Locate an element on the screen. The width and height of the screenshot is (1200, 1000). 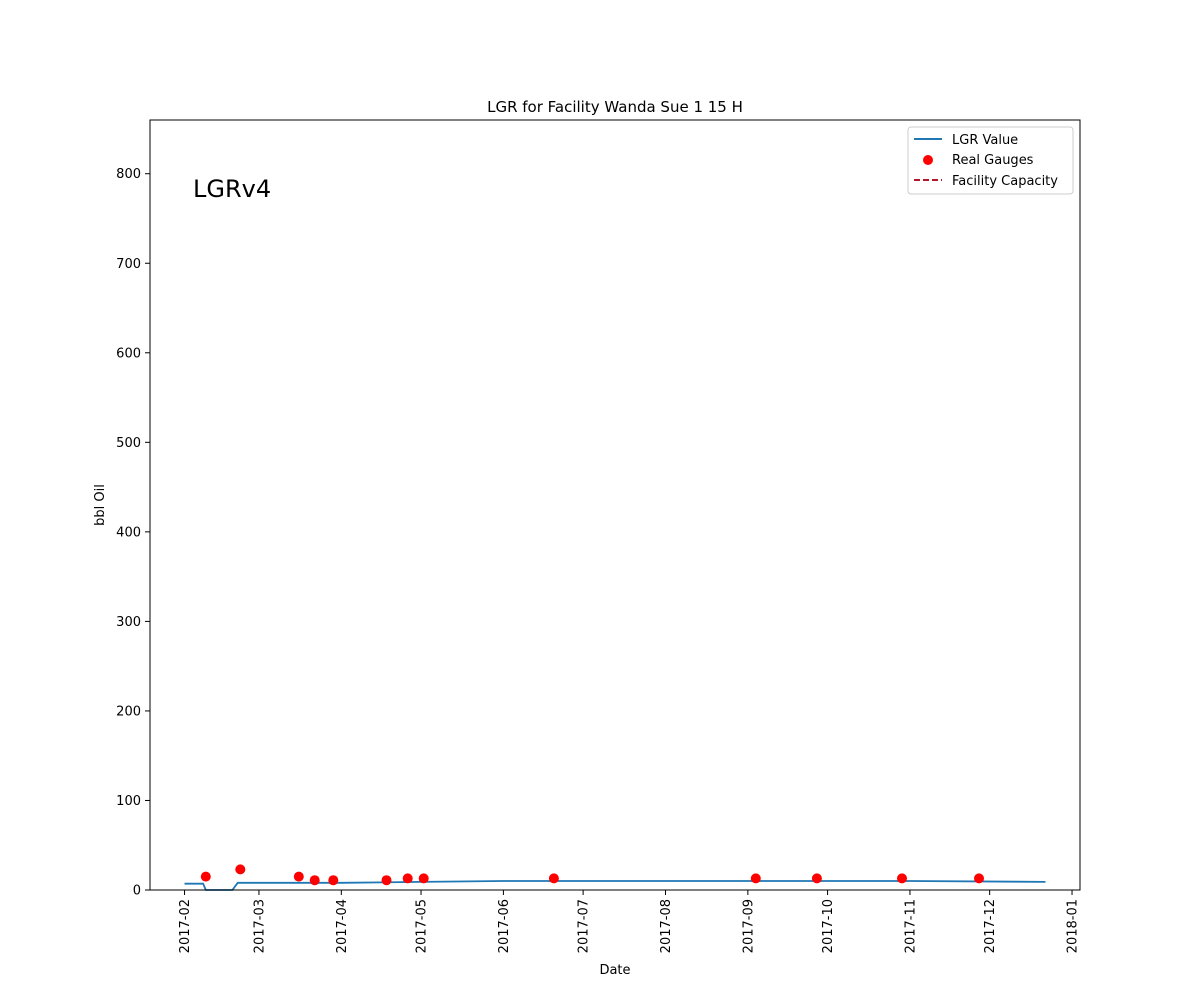
x-tick-label: 2017-04 is located at coordinates (342, 926).